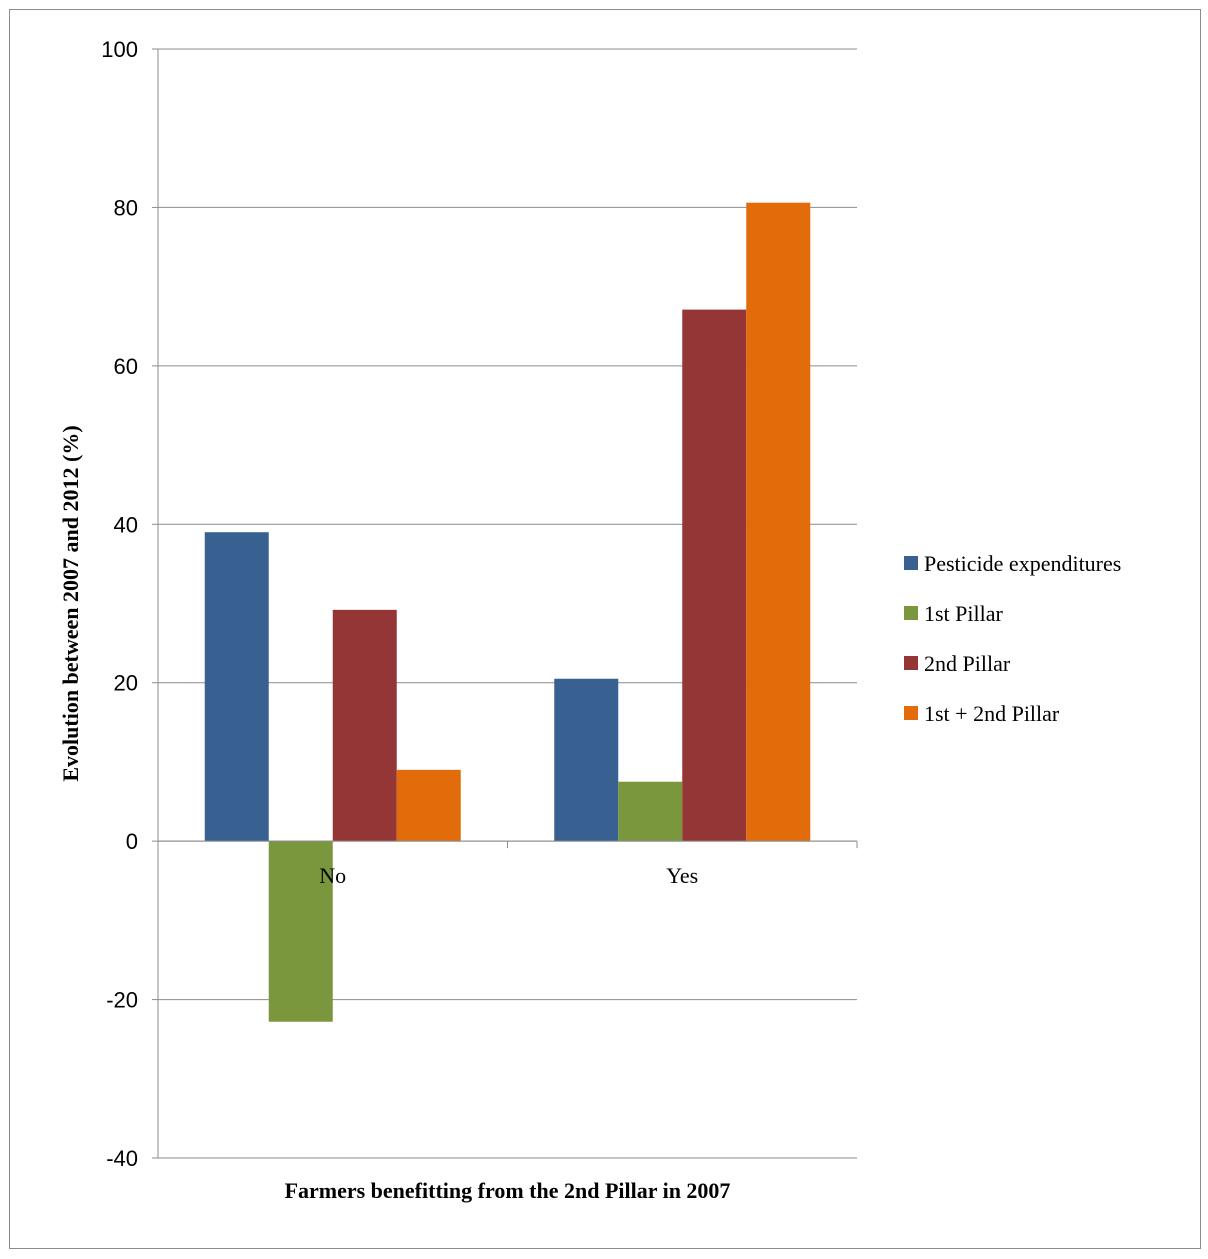 The width and height of the screenshot is (1208, 1259). Describe the element at coordinates (122, 1158) in the screenshot. I see `y-tick-label: -40` at that location.